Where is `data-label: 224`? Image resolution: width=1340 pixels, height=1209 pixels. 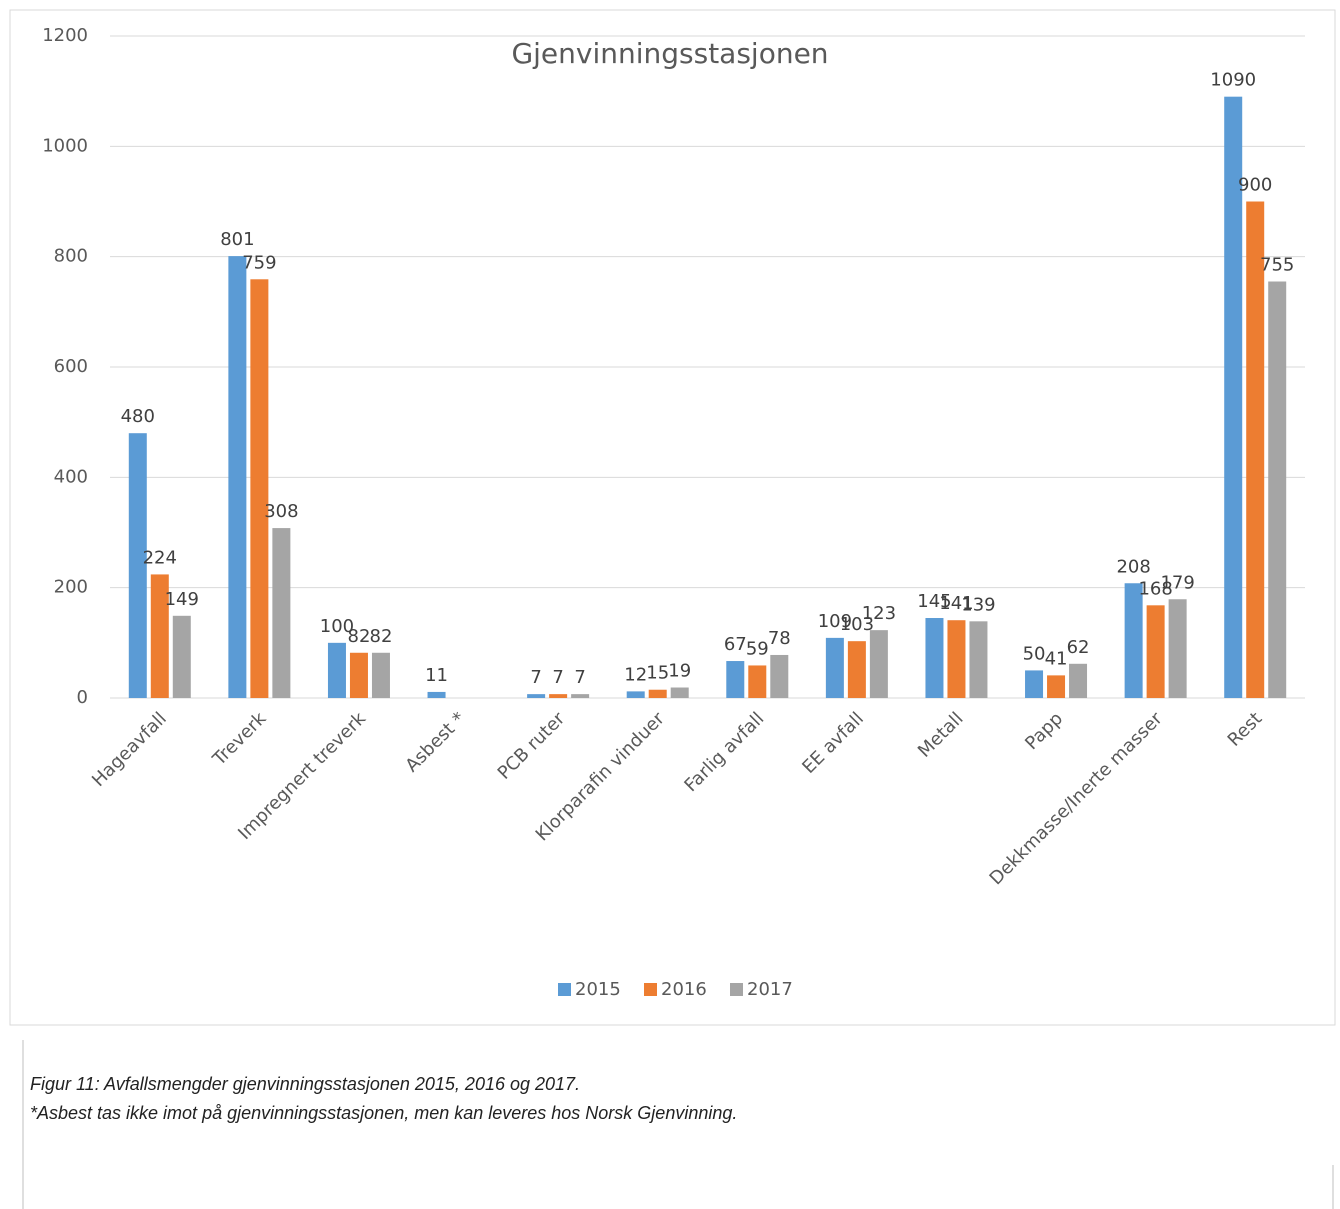
data-label: 224 is located at coordinates (160, 557).